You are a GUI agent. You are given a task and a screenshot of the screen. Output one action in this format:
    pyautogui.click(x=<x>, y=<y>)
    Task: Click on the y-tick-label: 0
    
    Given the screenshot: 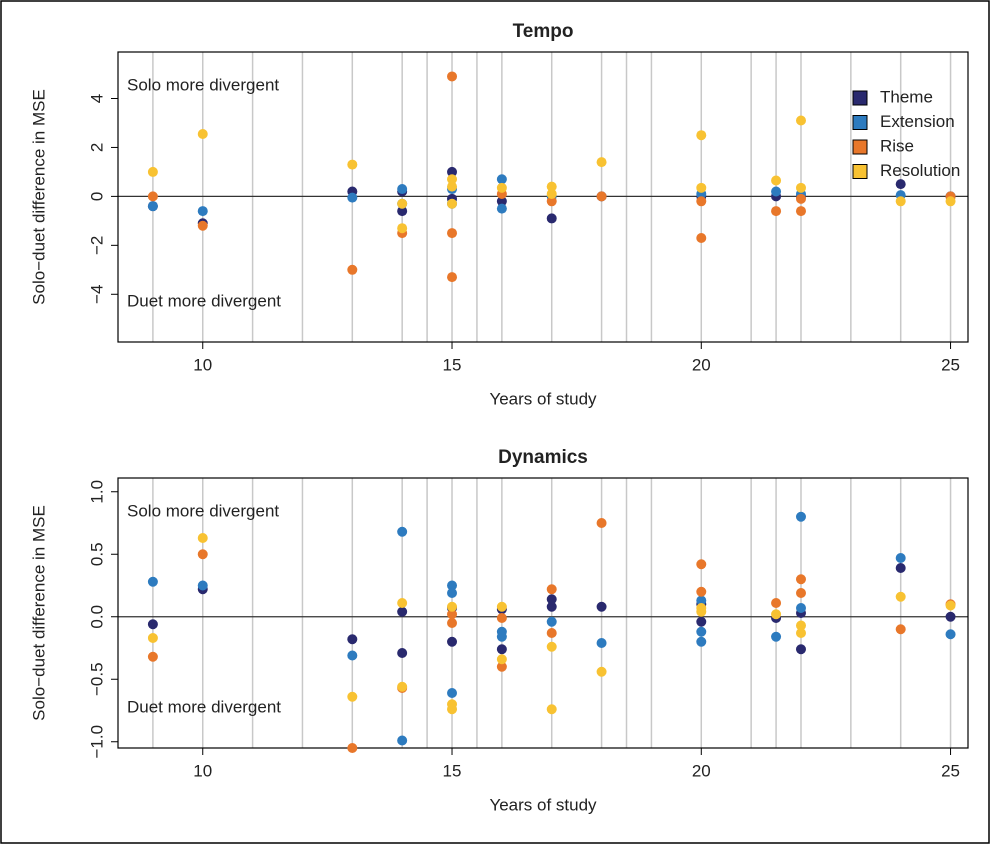 What is the action you would take?
    pyautogui.click(x=96, y=196)
    